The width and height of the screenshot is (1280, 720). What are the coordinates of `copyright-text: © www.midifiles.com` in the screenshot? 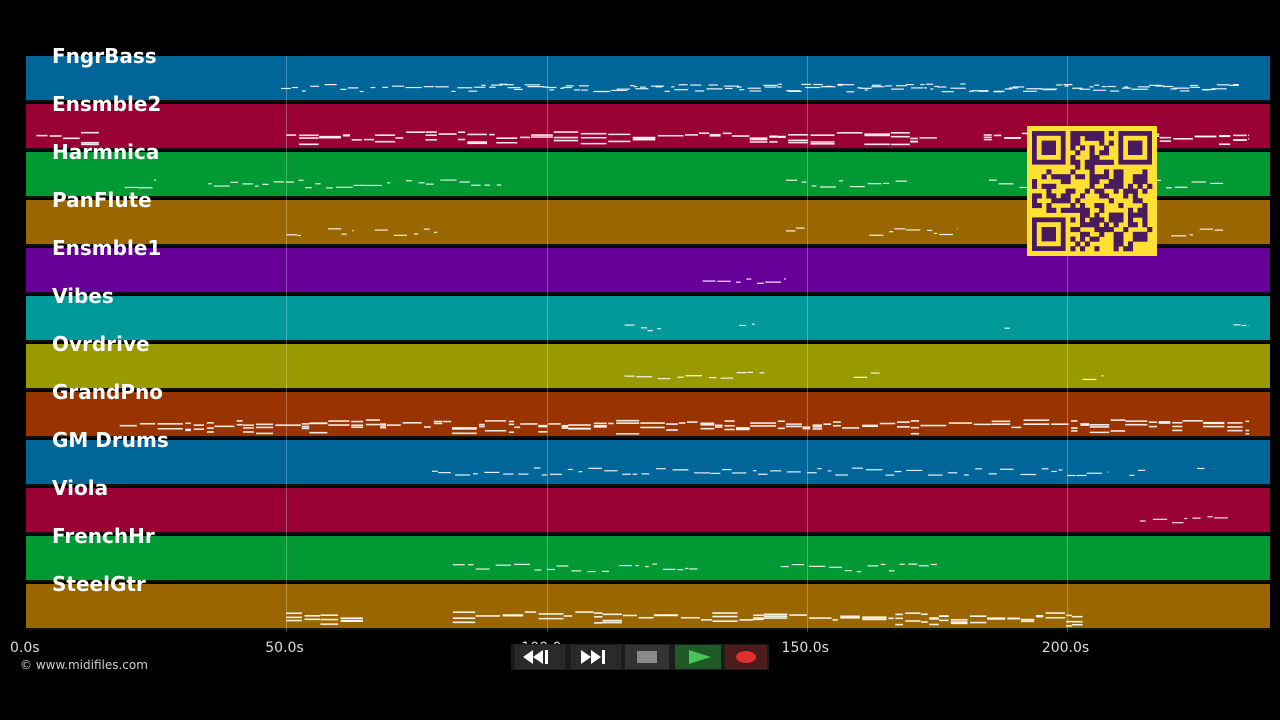 It's located at (84, 665).